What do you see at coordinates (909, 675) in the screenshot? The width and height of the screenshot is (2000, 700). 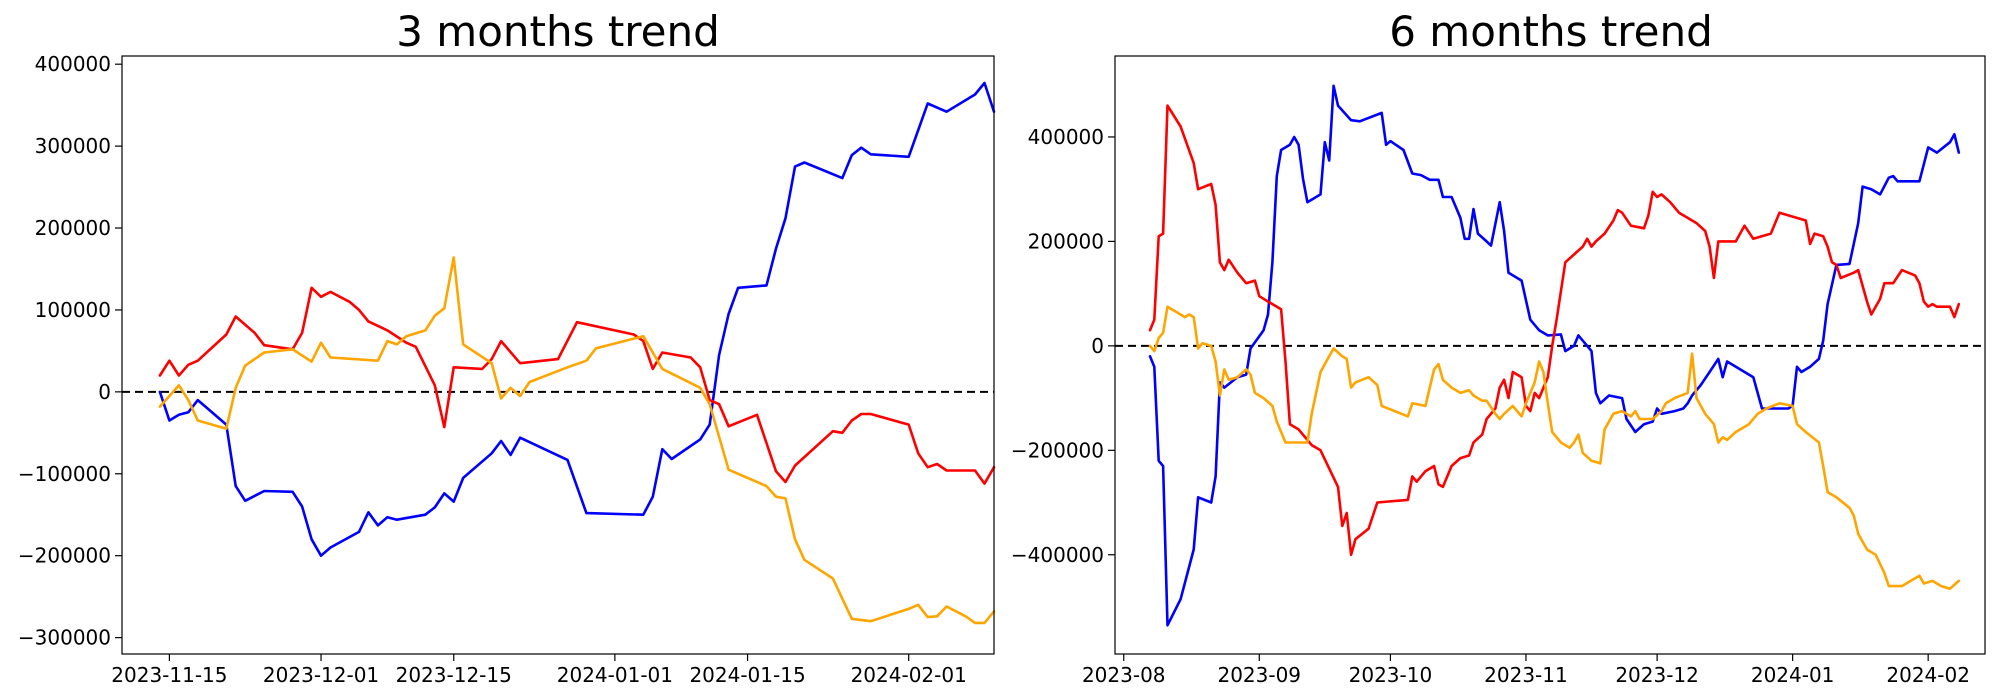 I see `x-tick-label: 2024-02-01` at bounding box center [909, 675].